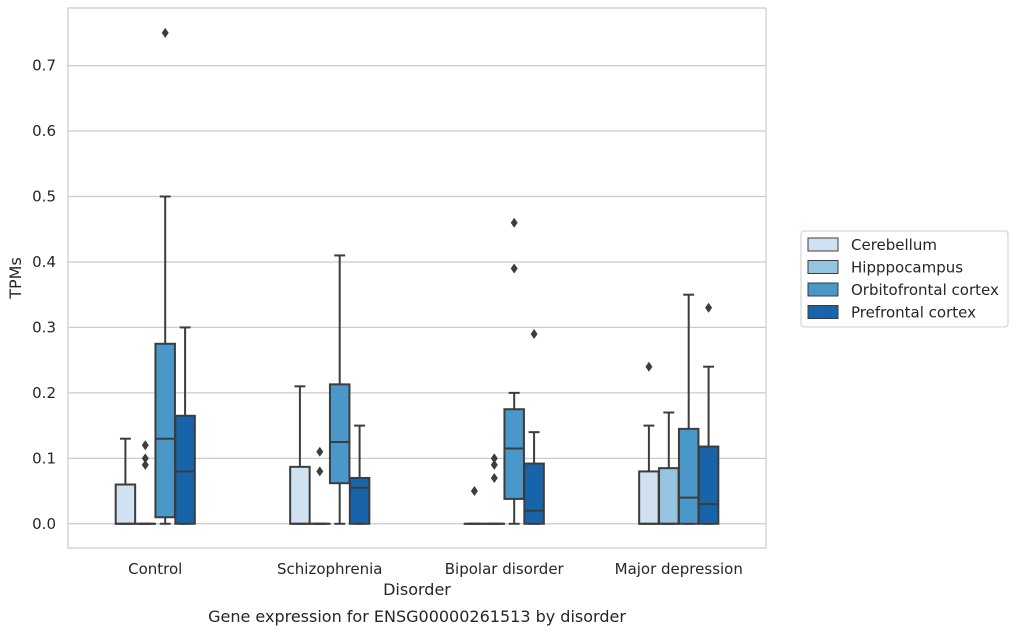 The height and width of the screenshot is (634, 1018). Describe the element at coordinates (44, 295) in the screenshot. I see `y-tick-labels: 0.0 0.1 0.2 0.3 0.4 0.5 0.6 0.7` at that location.